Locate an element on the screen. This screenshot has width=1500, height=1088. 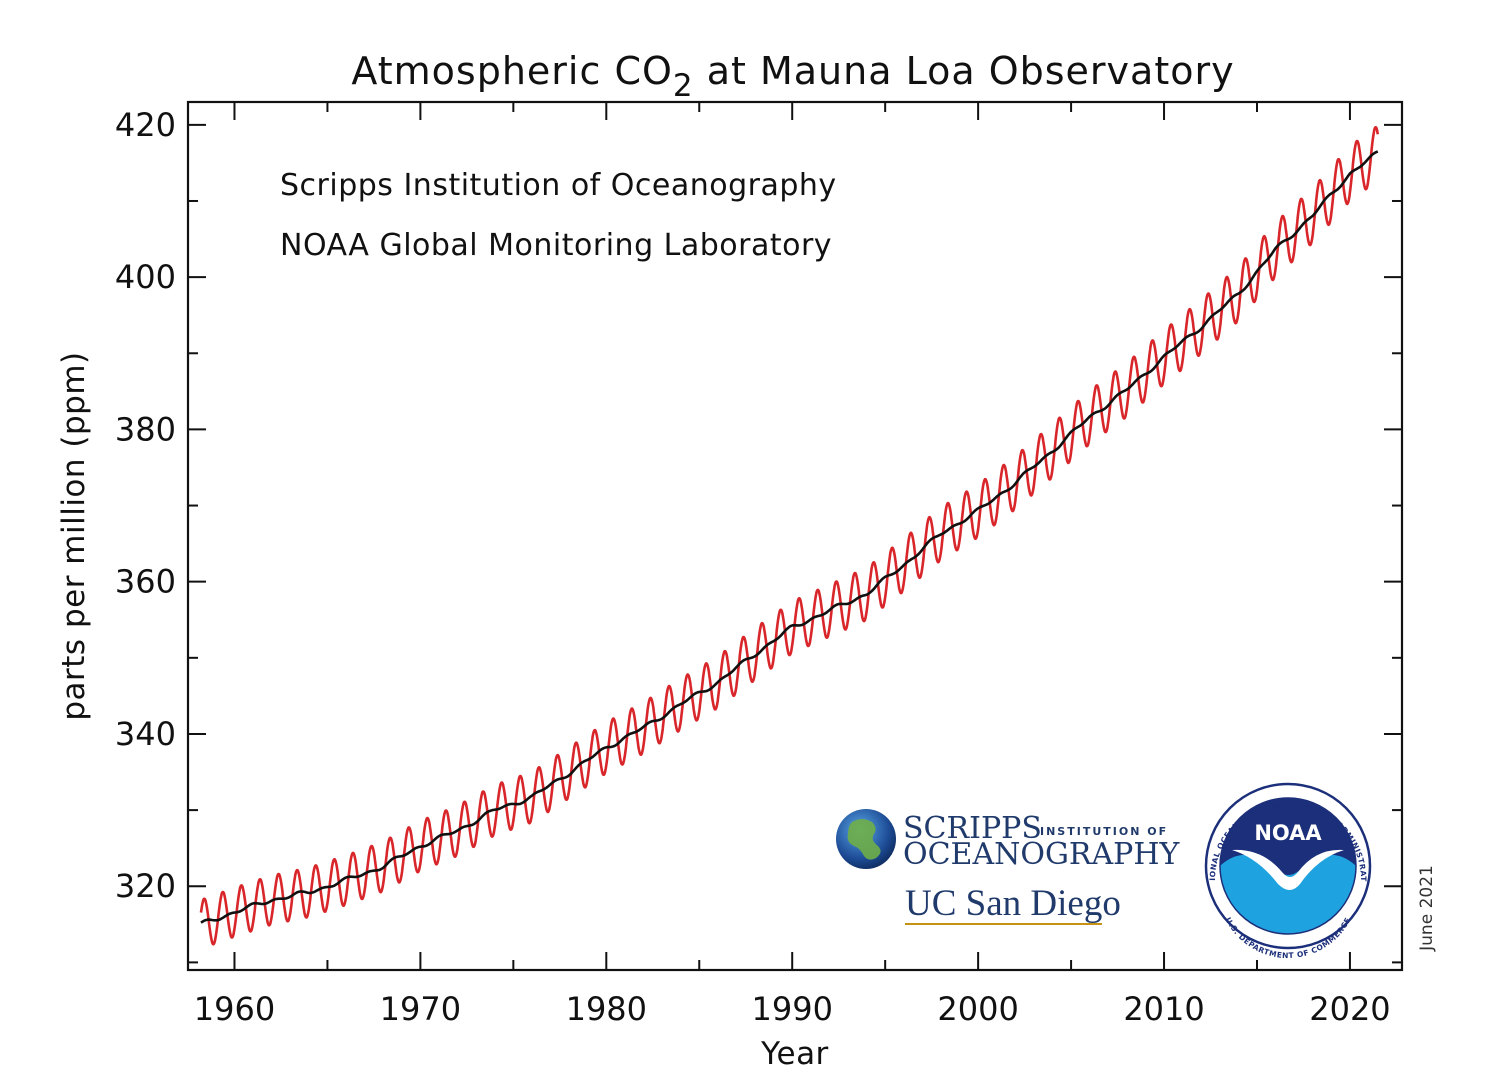
x-tick-label: 2010 is located at coordinates (1163, 1009).